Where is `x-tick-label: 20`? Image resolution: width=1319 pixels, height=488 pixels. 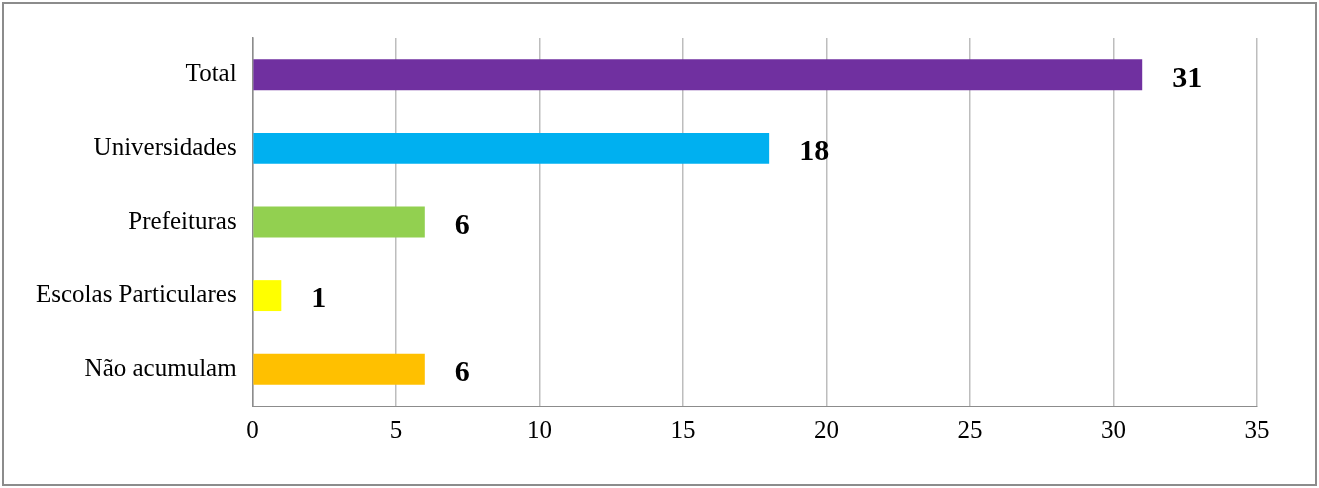
x-tick-label: 20 is located at coordinates (827, 429).